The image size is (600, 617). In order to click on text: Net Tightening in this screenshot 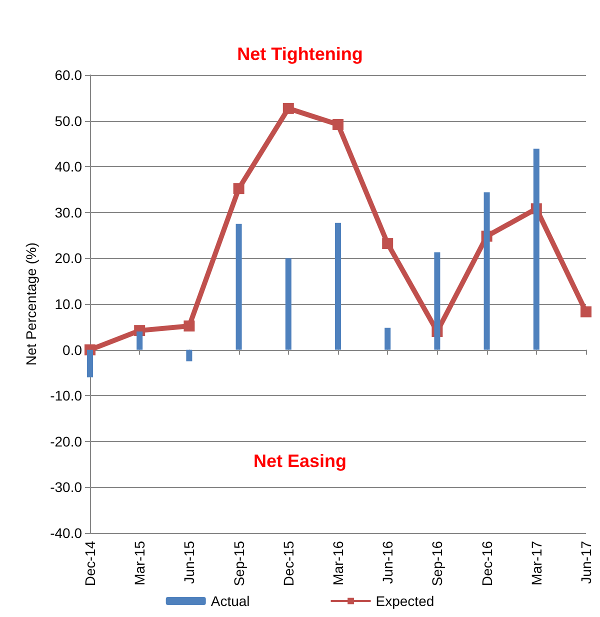, I will do `click(300, 54)`.